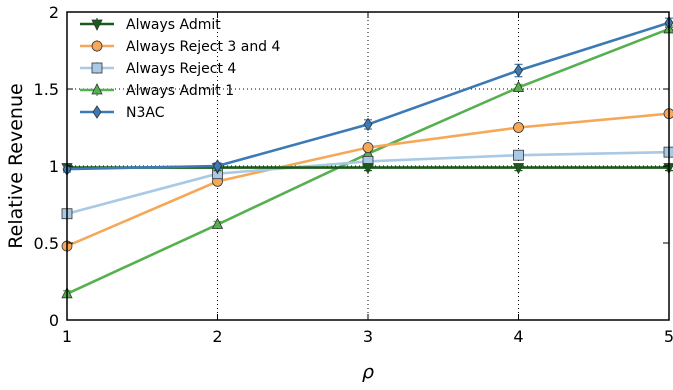 This screenshot has width=673, height=390. What do you see at coordinates (16, 165) in the screenshot?
I see `y-axis-label: Relative Revenue` at bounding box center [16, 165].